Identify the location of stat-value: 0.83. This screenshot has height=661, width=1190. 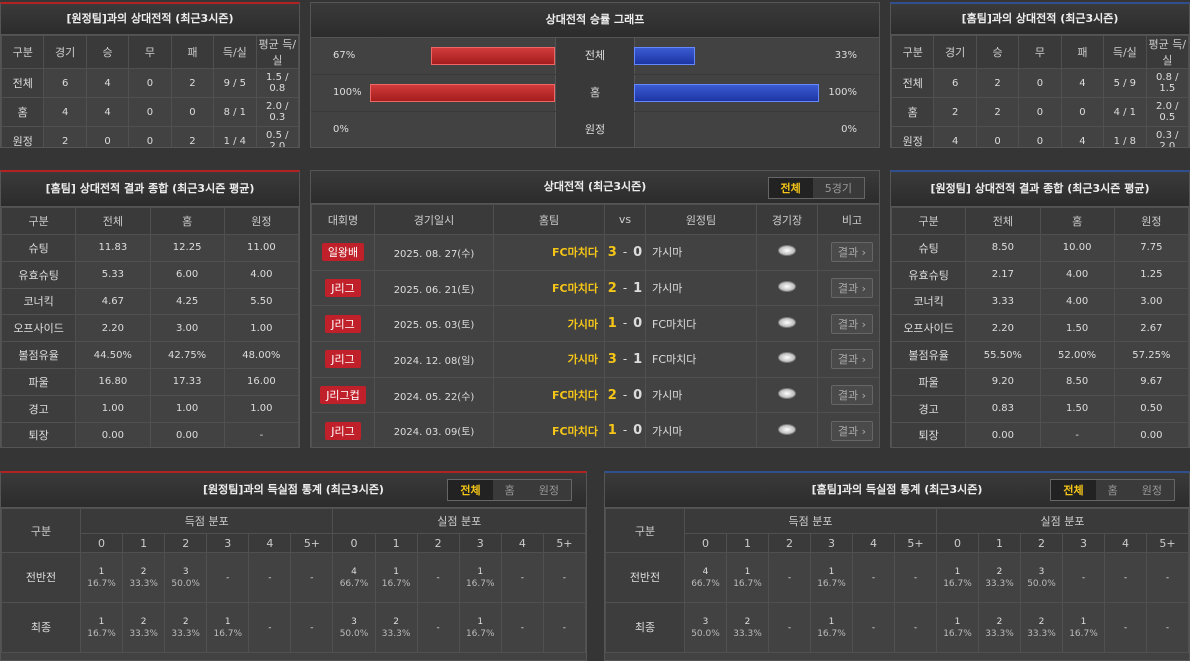
(1003, 408).